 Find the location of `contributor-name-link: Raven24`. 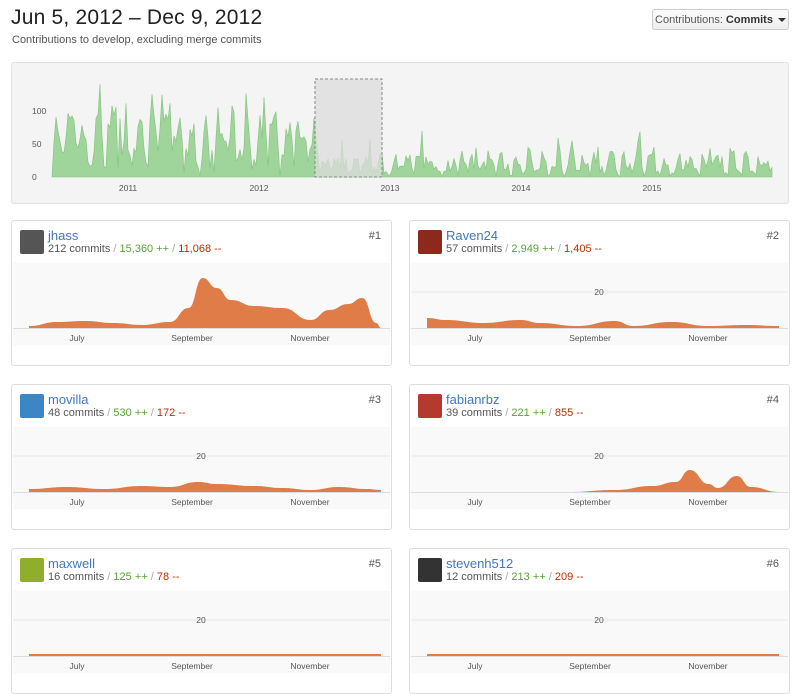

contributor-name-link: Raven24 is located at coordinates (472, 235).